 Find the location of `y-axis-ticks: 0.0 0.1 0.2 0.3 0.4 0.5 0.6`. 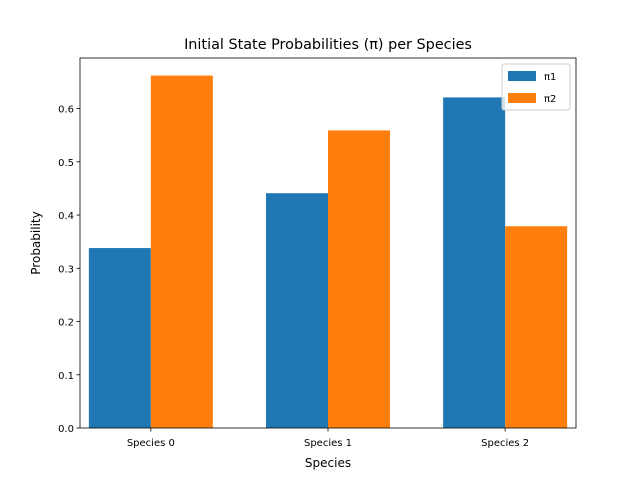

y-axis-ticks: 0.0 0.1 0.2 0.3 0.4 0.5 0.6 is located at coordinates (69, 270).